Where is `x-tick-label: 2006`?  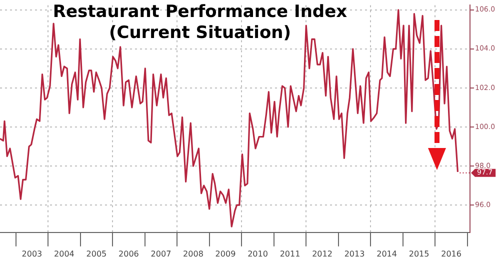 x-tick-label: 2006 is located at coordinates (128, 253).